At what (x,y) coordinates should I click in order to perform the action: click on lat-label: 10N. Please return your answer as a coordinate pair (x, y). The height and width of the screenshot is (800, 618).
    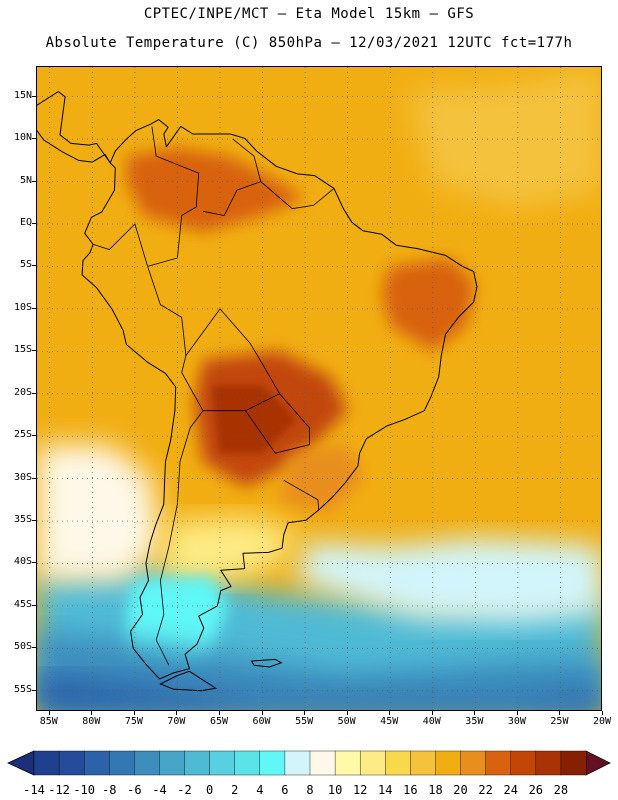
    Looking at the image, I should click on (22, 138).